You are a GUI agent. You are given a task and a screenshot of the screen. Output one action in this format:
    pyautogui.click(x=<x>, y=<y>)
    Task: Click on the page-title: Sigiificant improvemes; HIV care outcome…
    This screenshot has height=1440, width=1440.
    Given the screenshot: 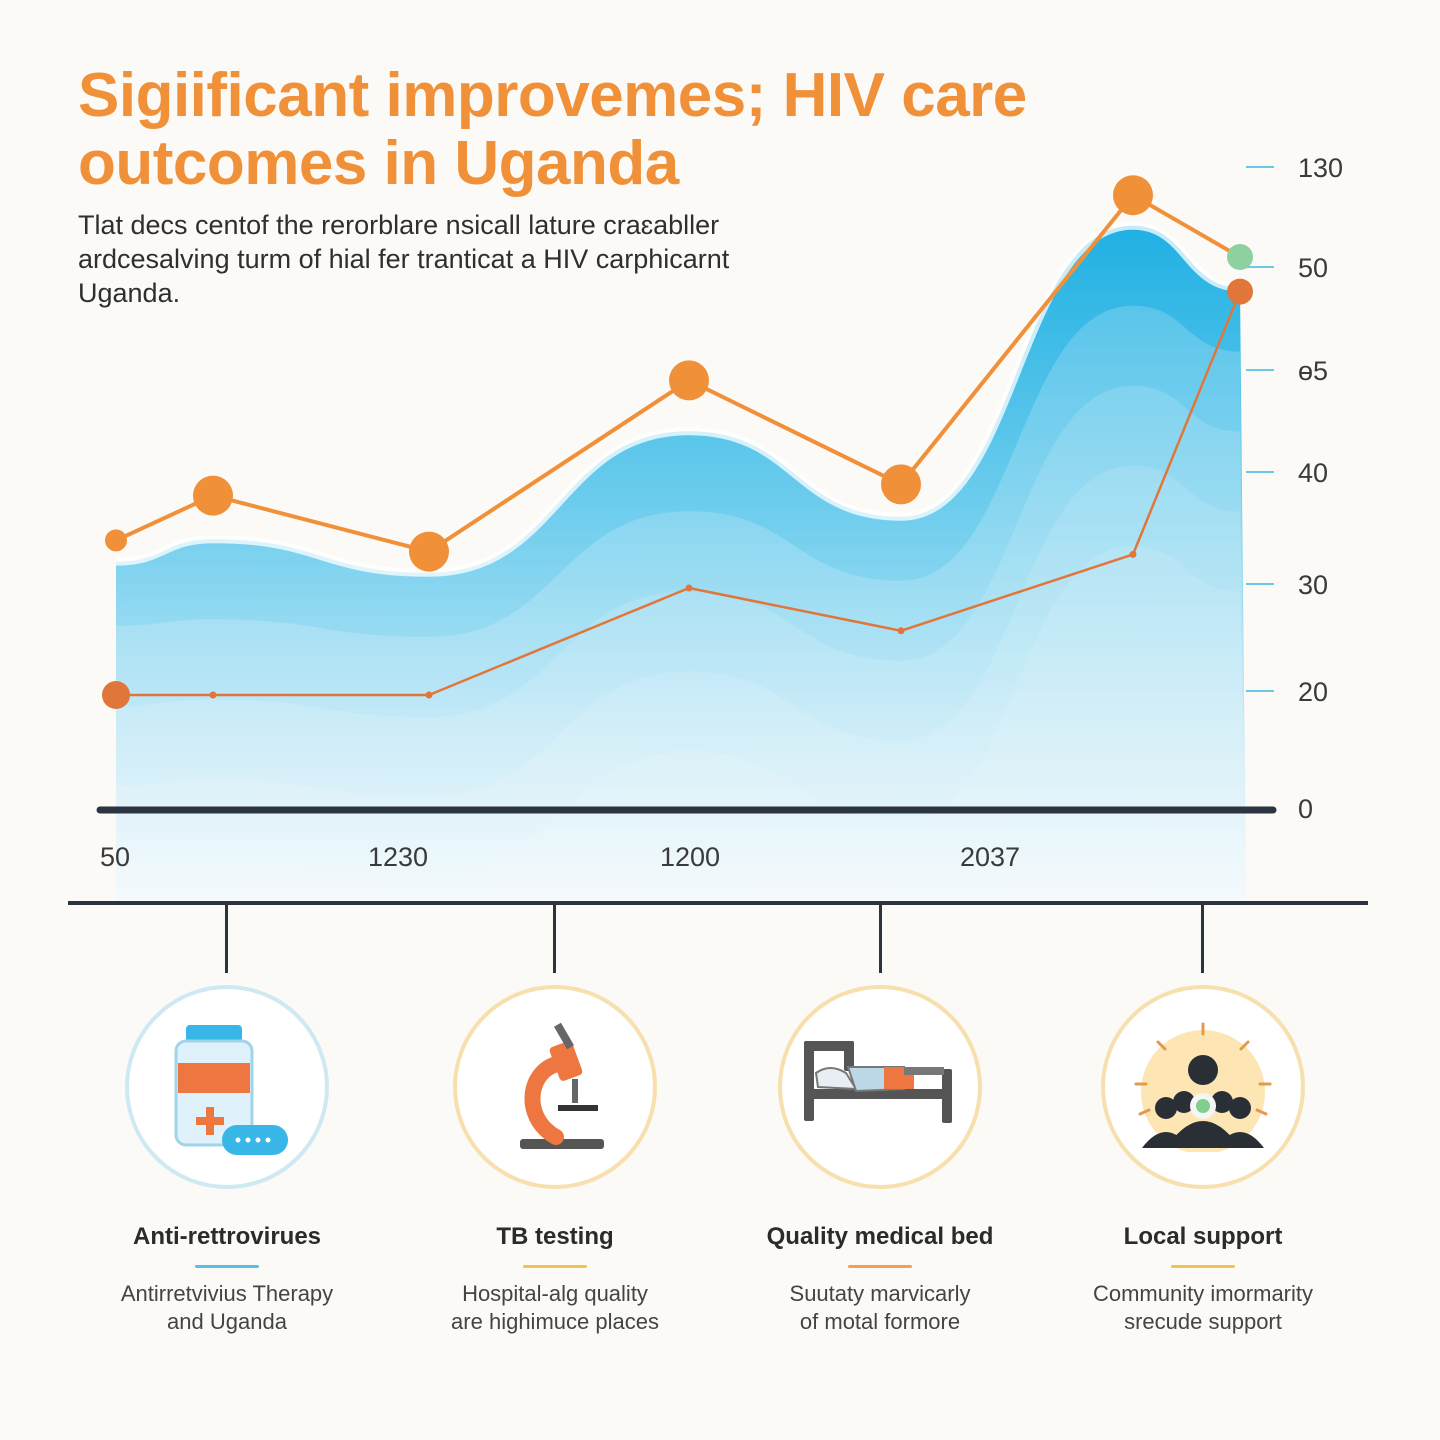 What is the action you would take?
    pyautogui.click(x=552, y=129)
    